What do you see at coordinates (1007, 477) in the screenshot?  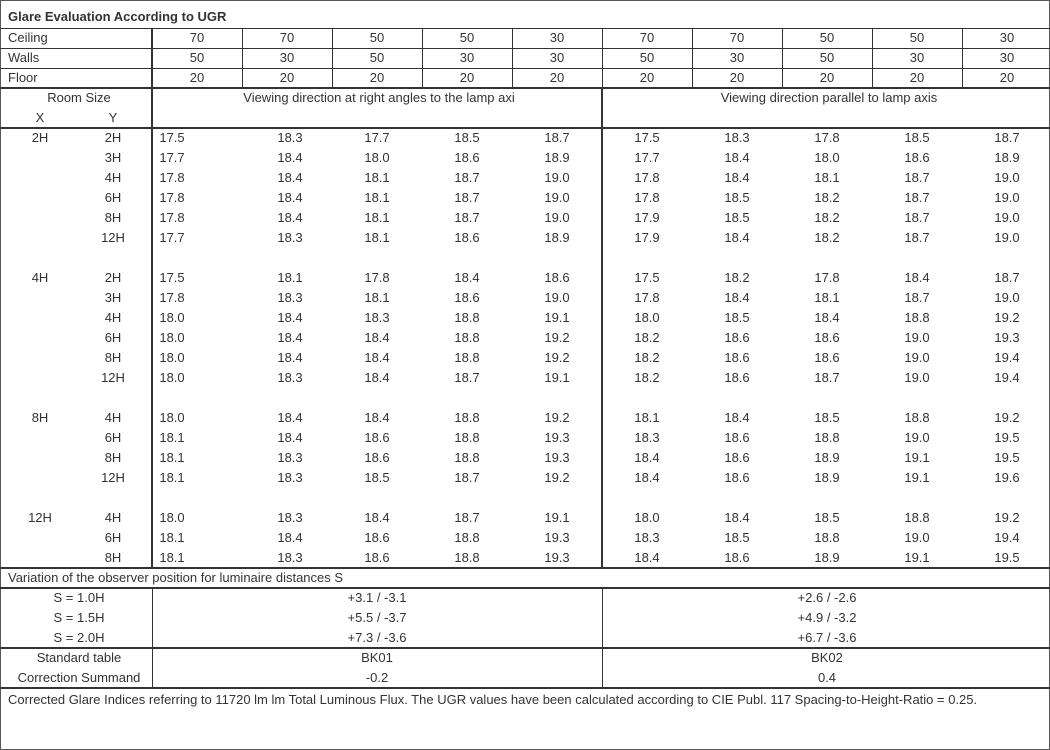 I see `ugr-value: 19.6` at bounding box center [1007, 477].